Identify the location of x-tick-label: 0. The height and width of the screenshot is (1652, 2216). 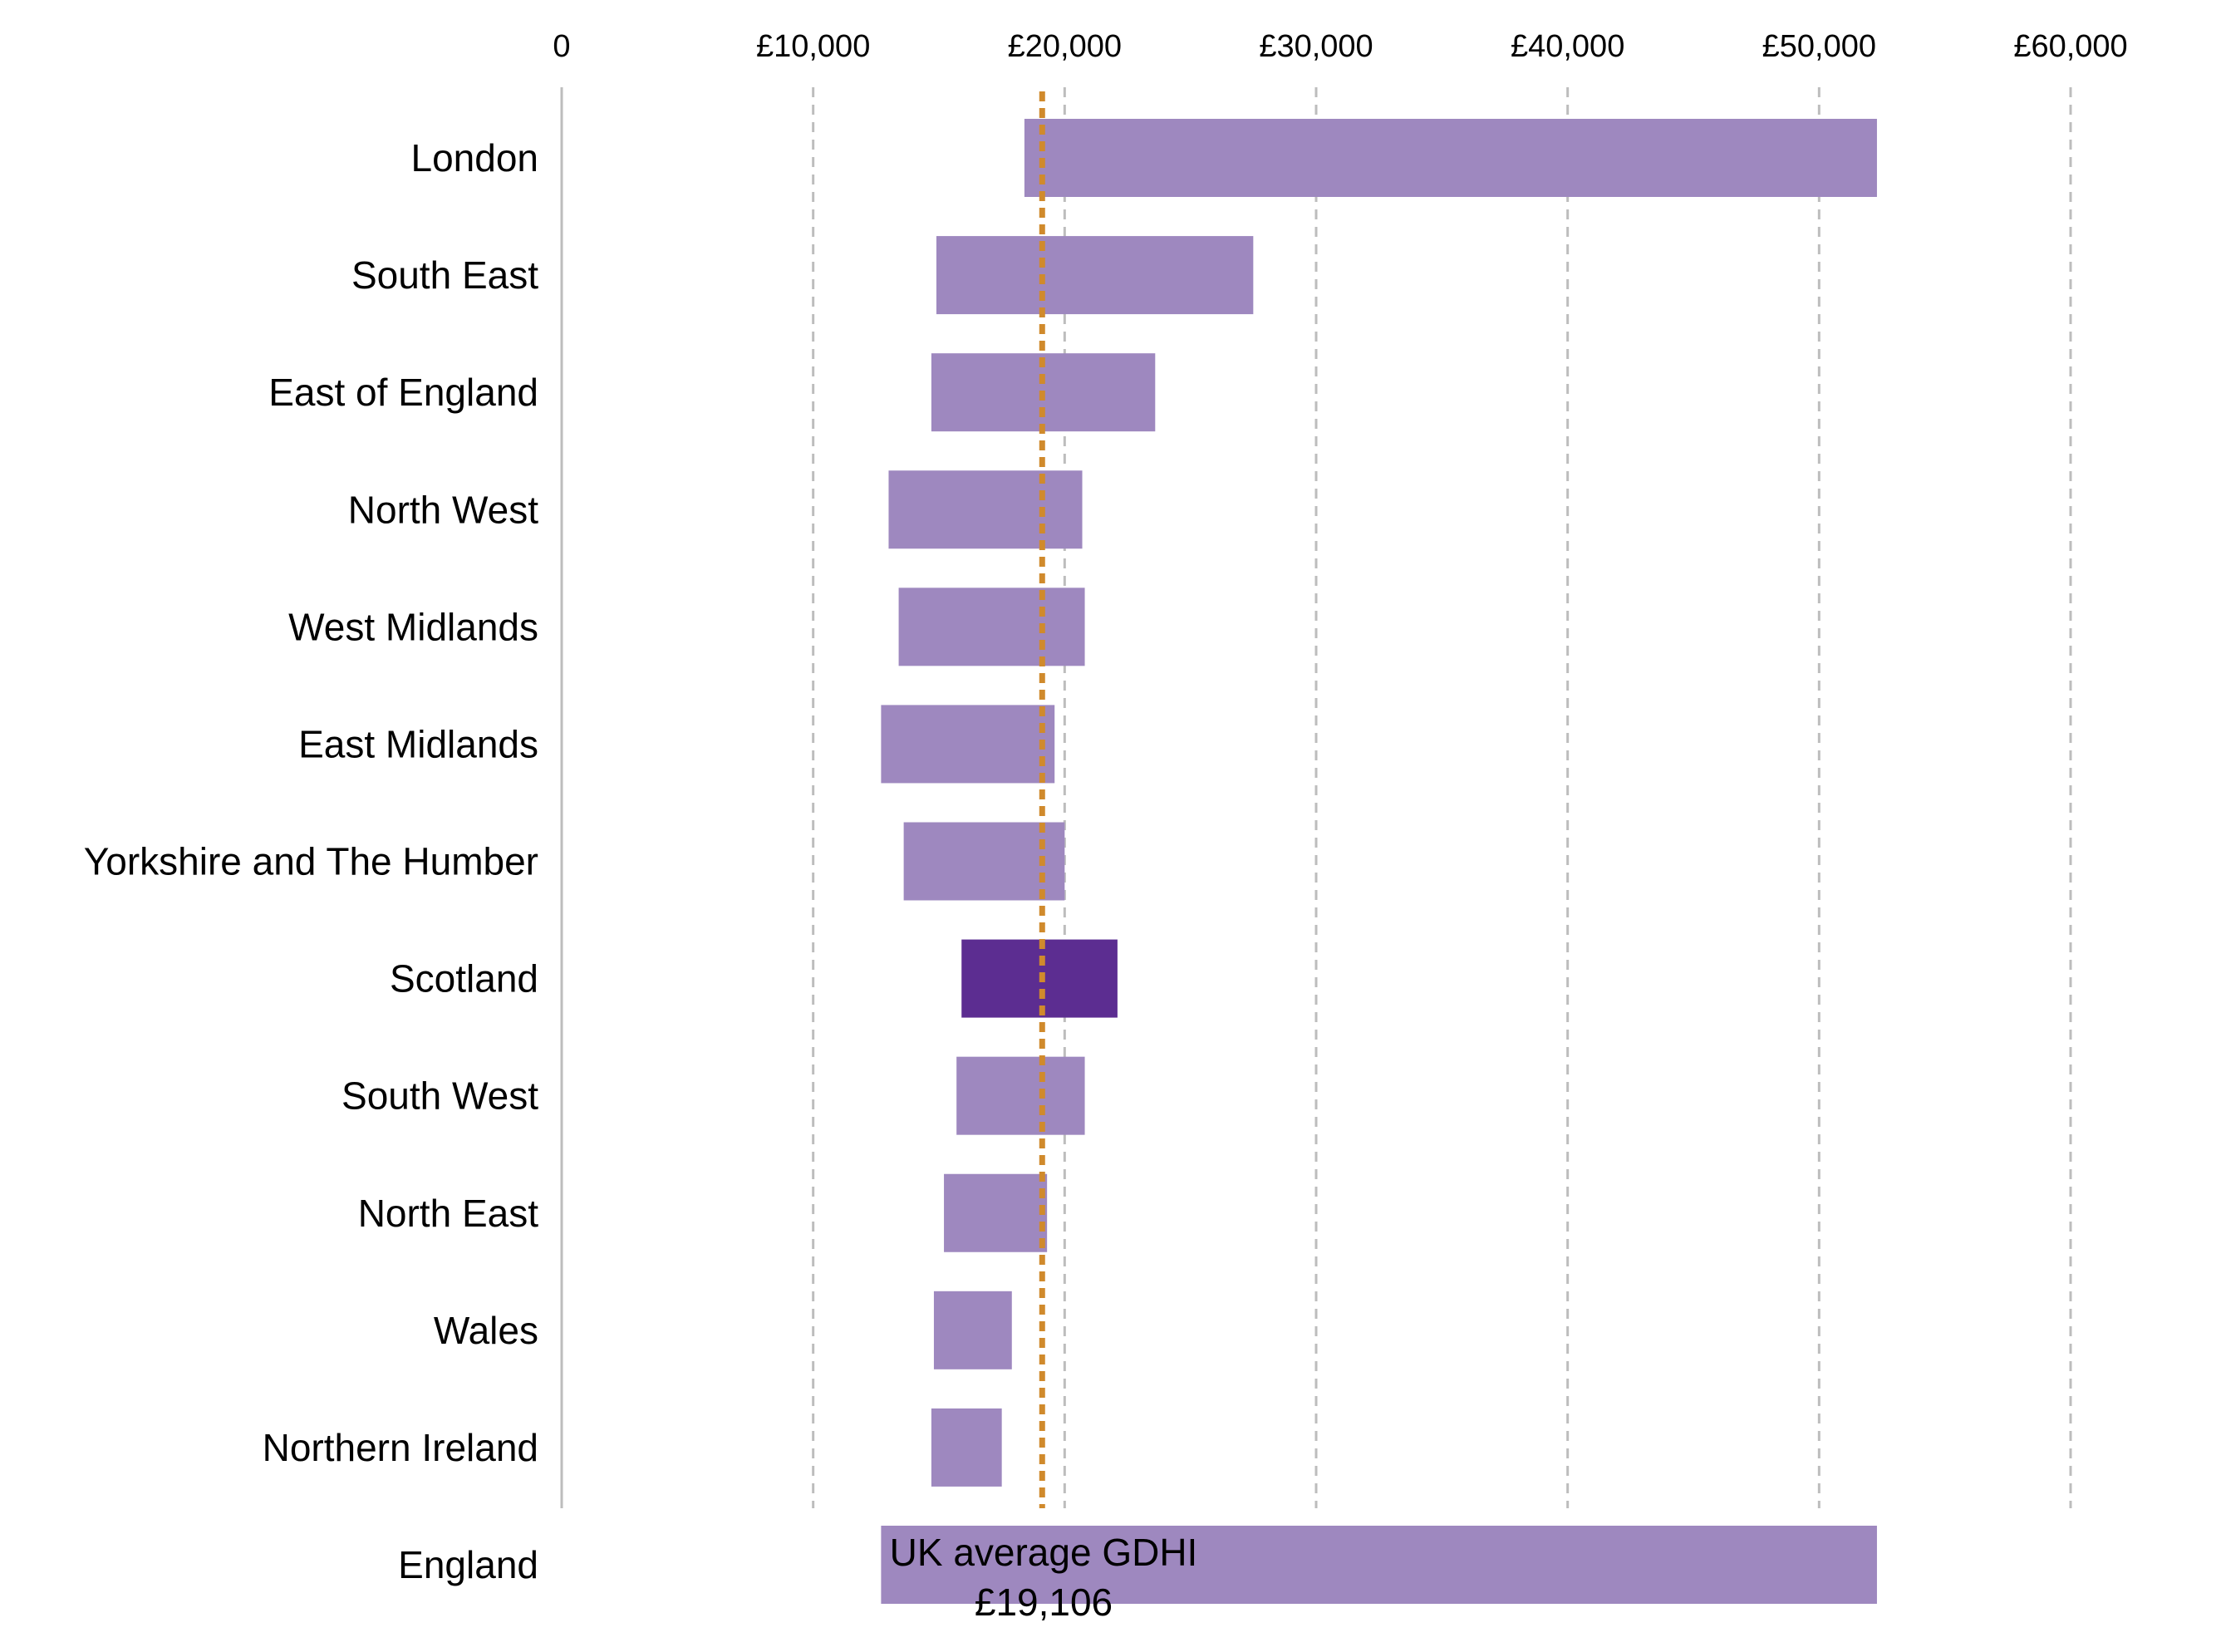
(561, 46).